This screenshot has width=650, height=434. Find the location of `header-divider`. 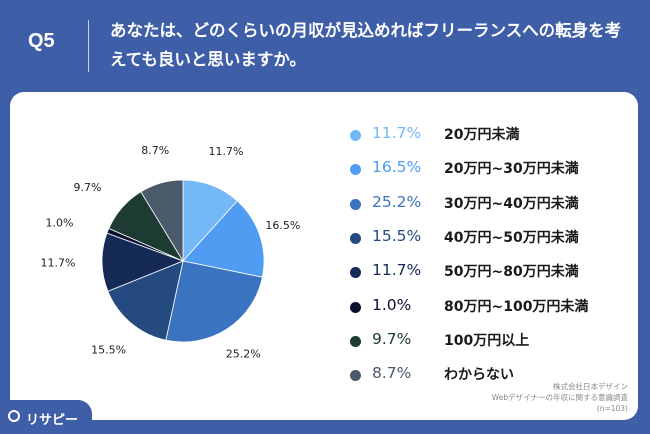

header-divider is located at coordinates (88, 46).